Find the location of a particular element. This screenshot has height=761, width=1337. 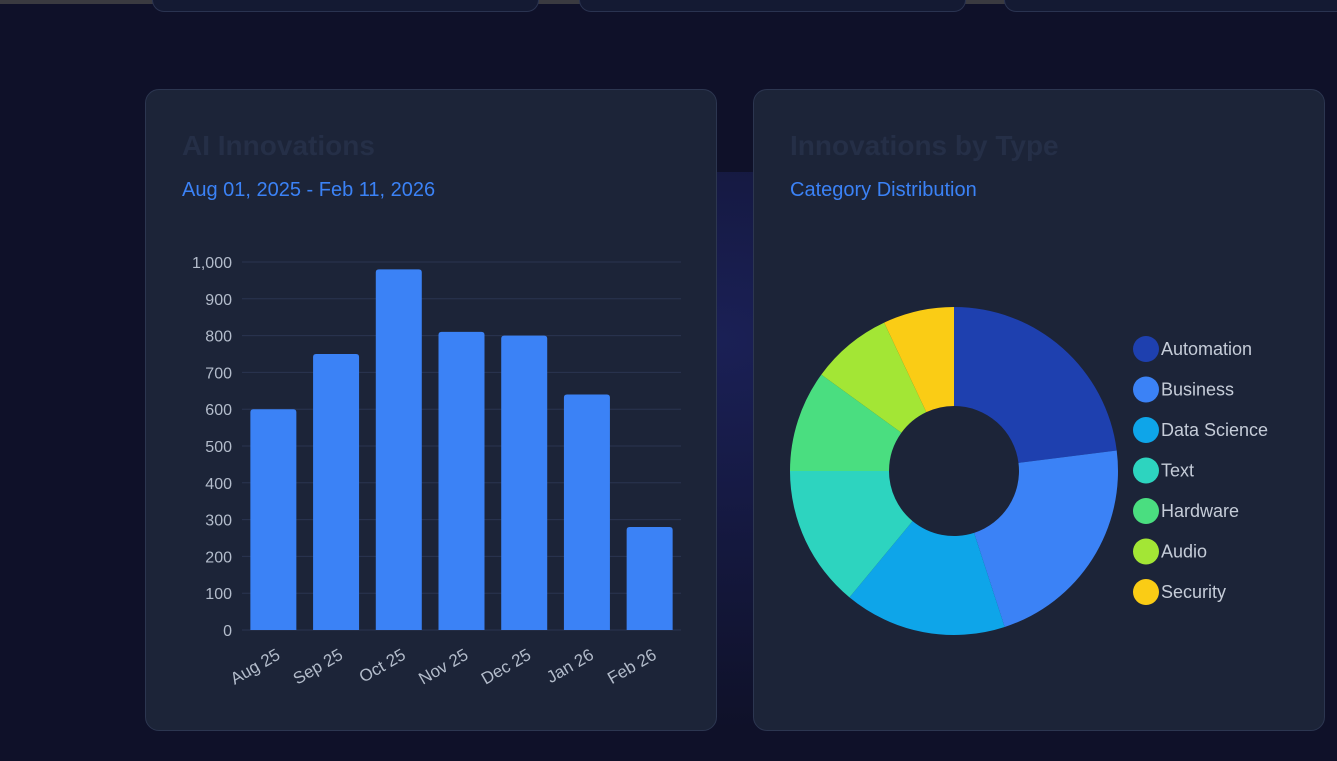

legend-label: Data Science is located at coordinates (1214, 430).